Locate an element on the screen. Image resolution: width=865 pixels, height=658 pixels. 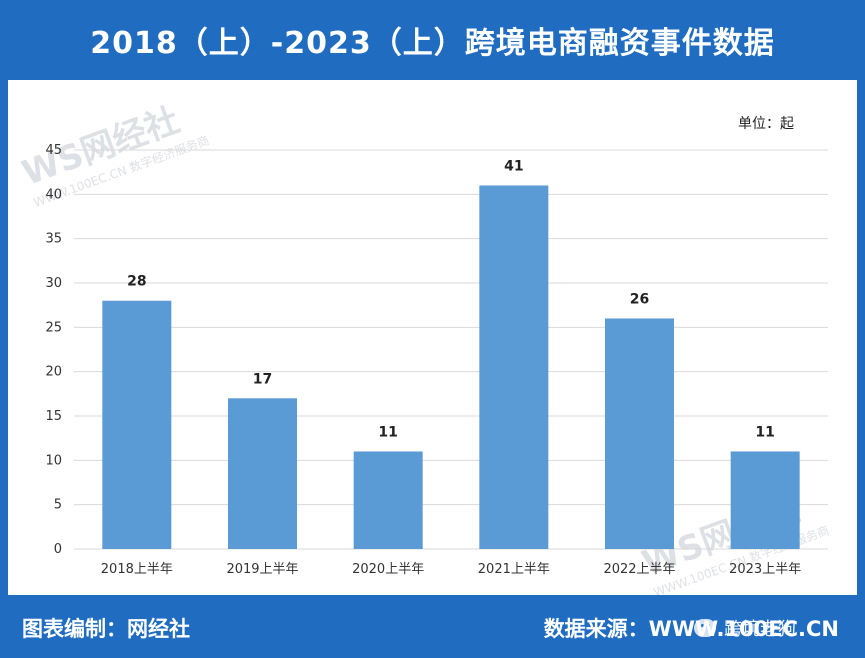
data-label: 17 is located at coordinates (262, 379).